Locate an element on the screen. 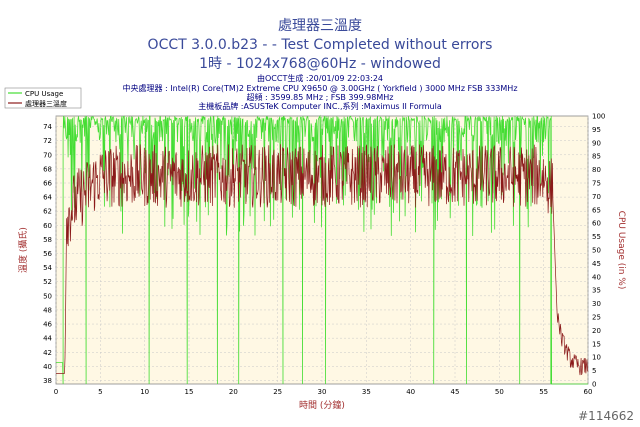  x-tick-label: 45 is located at coordinates (455, 392).